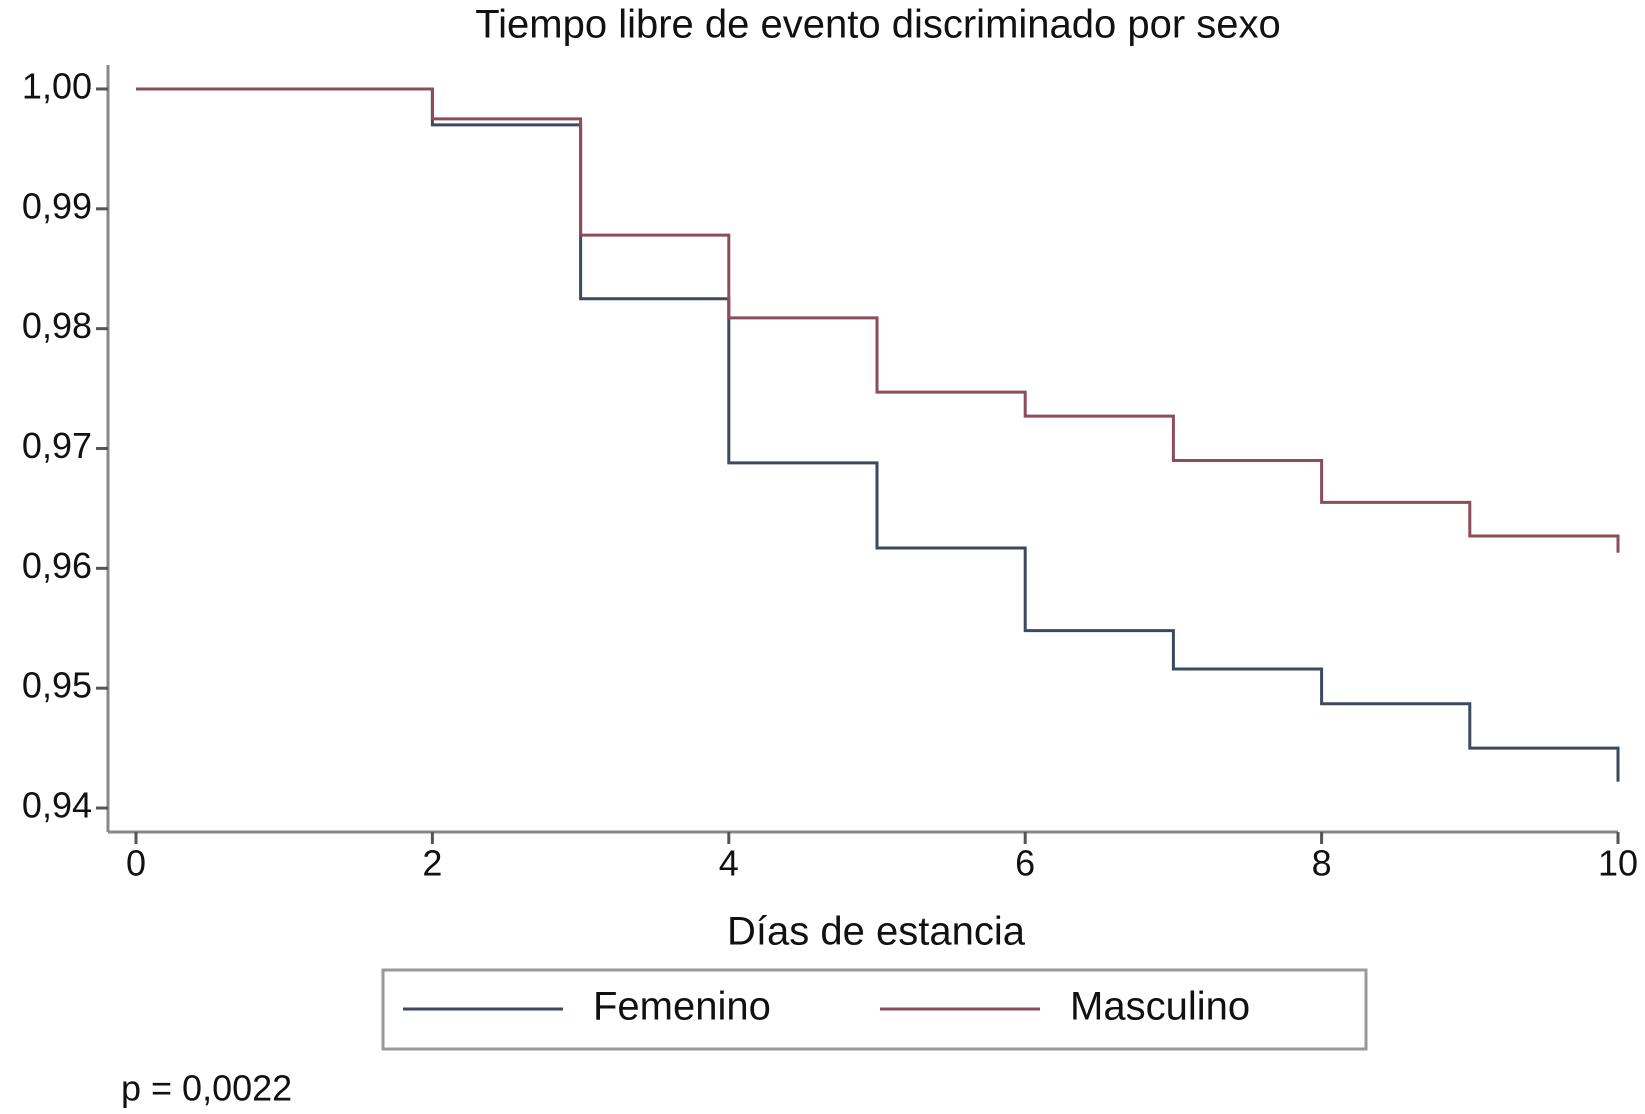 The width and height of the screenshot is (1645, 1114). I want to click on x-tick-label: 0, so click(136, 863).